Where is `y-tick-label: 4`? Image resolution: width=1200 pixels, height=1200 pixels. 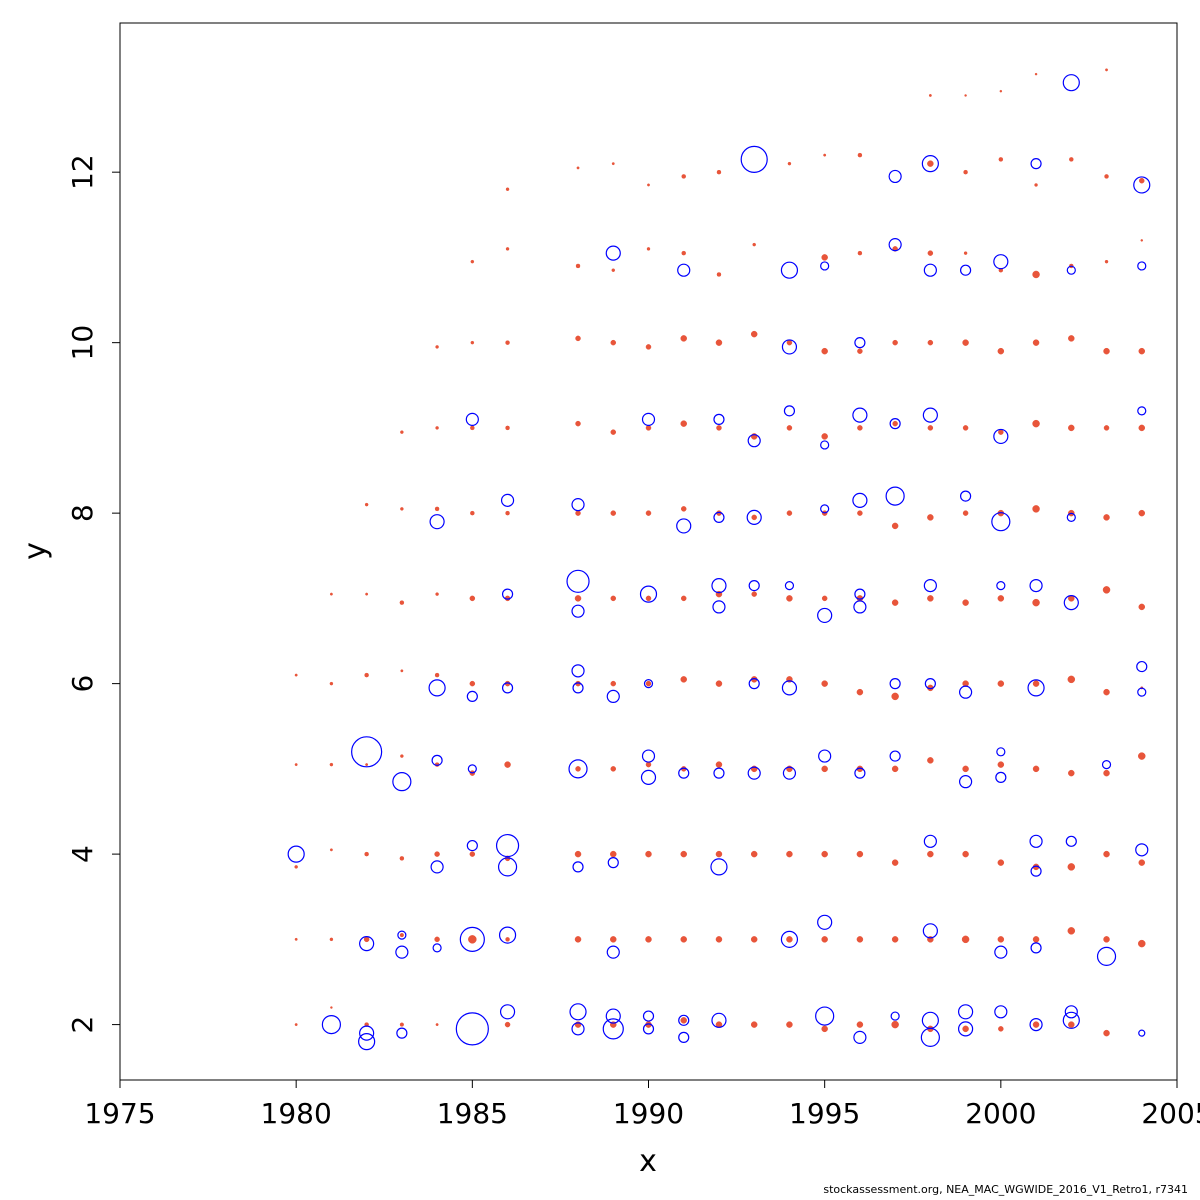 y-tick-label: 4 is located at coordinates (82, 854).